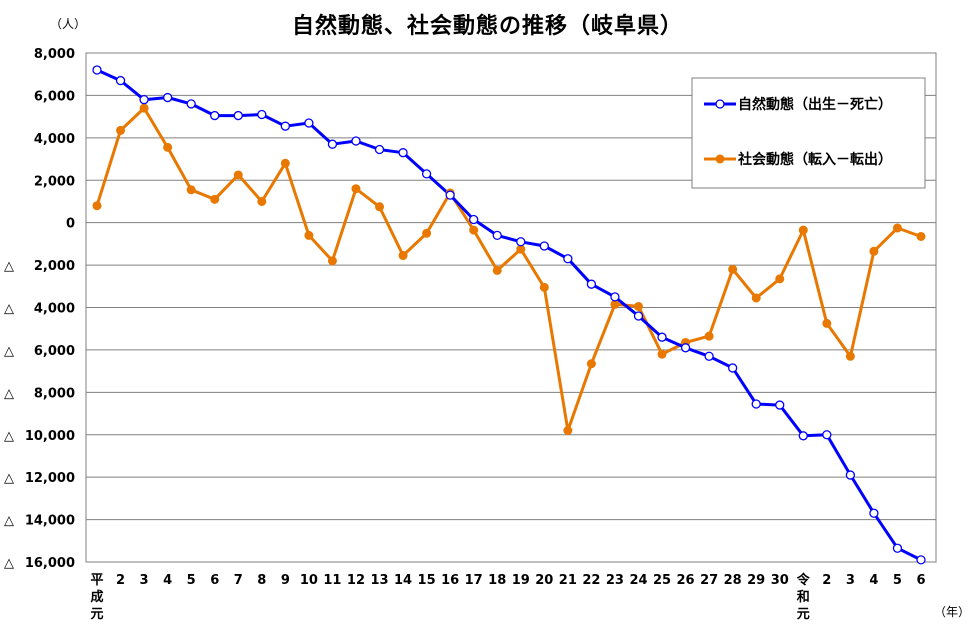  Describe the element at coordinates (733, 580) in the screenshot. I see `x-tick-label: 28` at that location.